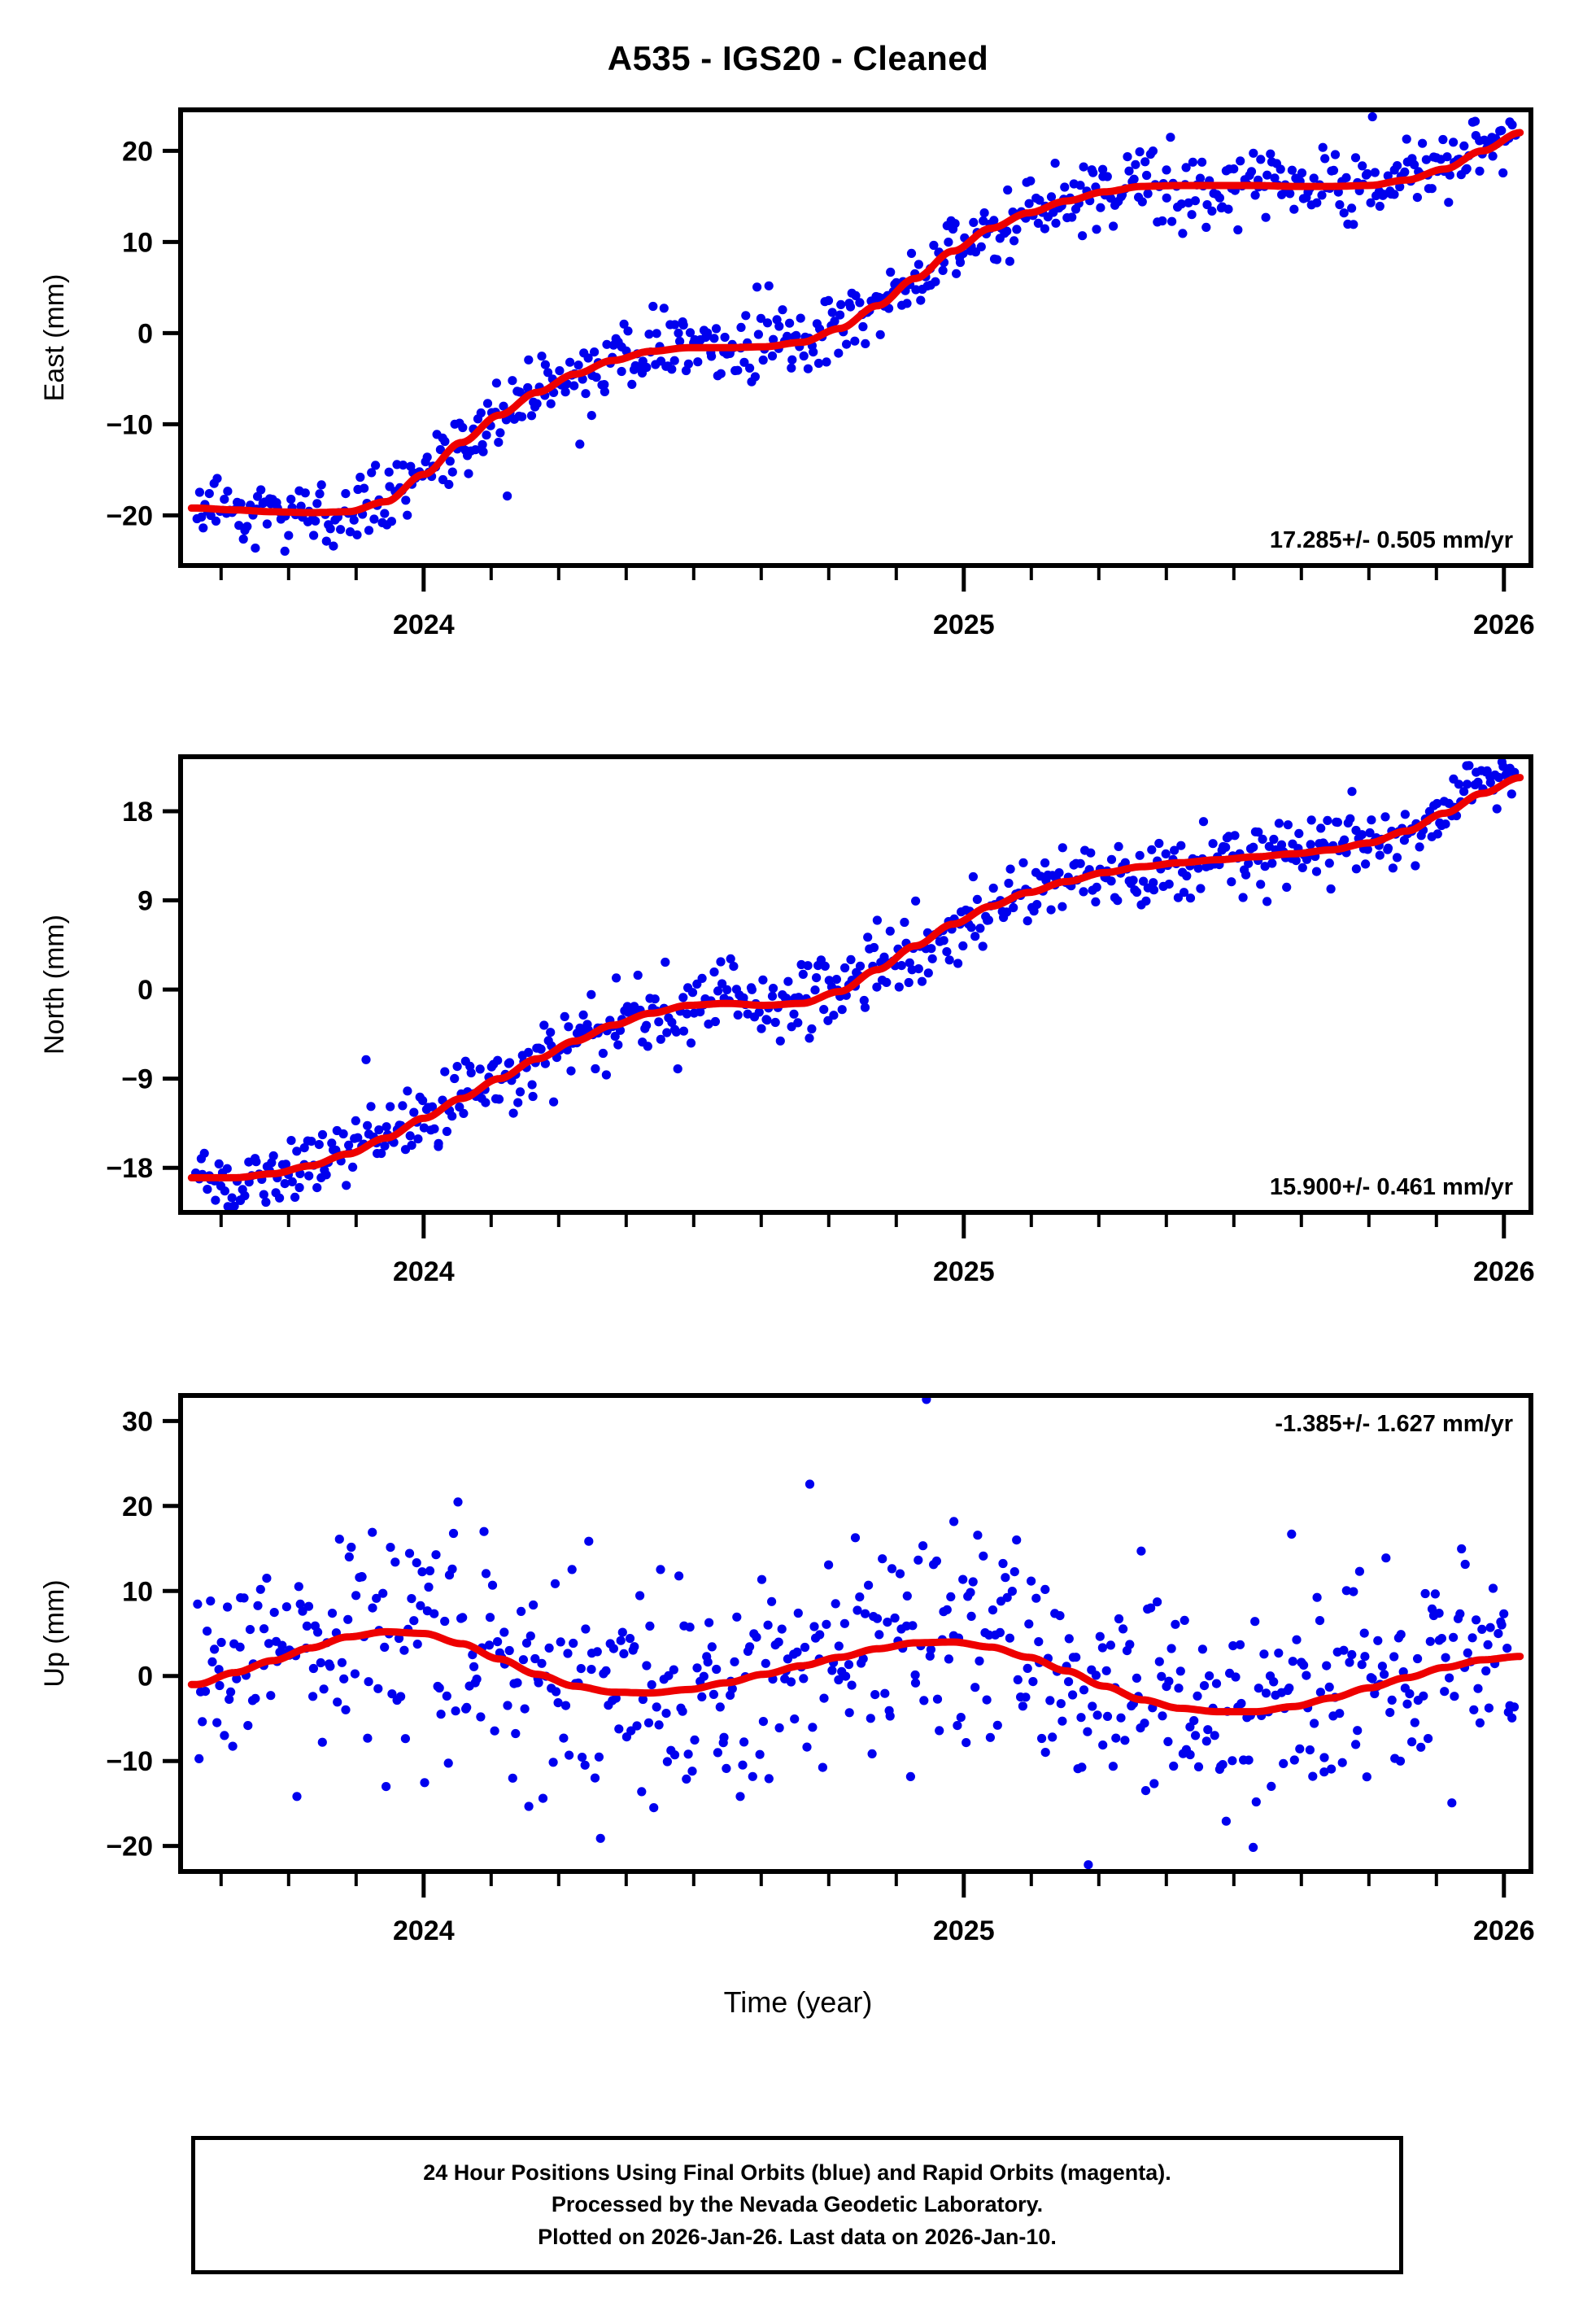  Describe the element at coordinates (798, 2002) in the screenshot. I see `x-axis-title: Time (year)` at that location.